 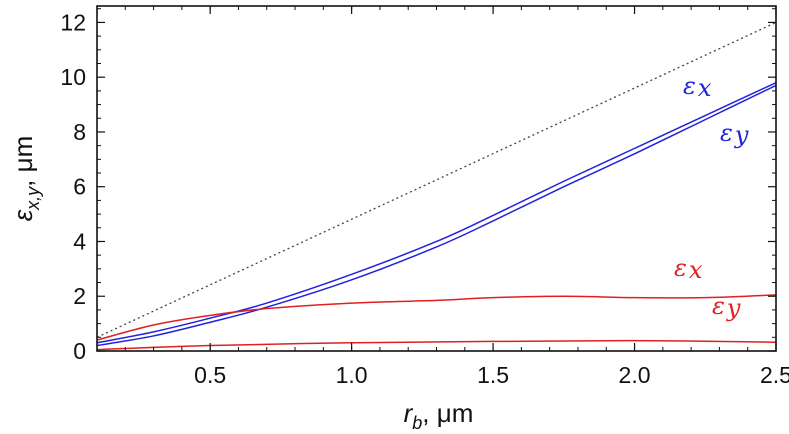 What do you see at coordinates (352, 375) in the screenshot?
I see `x-tick-label: 1.0` at bounding box center [352, 375].